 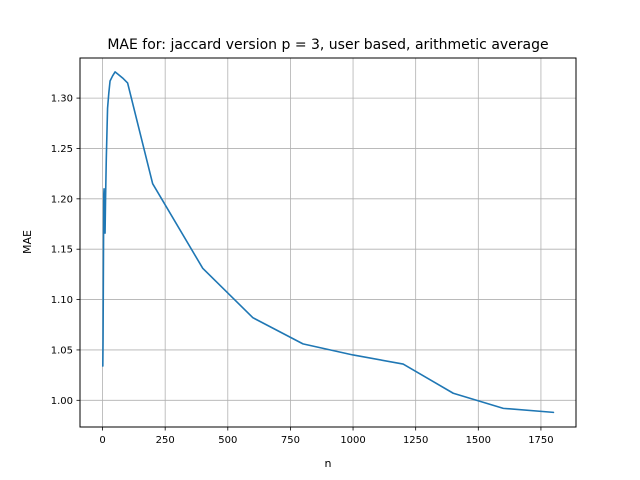 What do you see at coordinates (62, 401) in the screenshot?
I see `y-tick-label: 1.00` at bounding box center [62, 401].